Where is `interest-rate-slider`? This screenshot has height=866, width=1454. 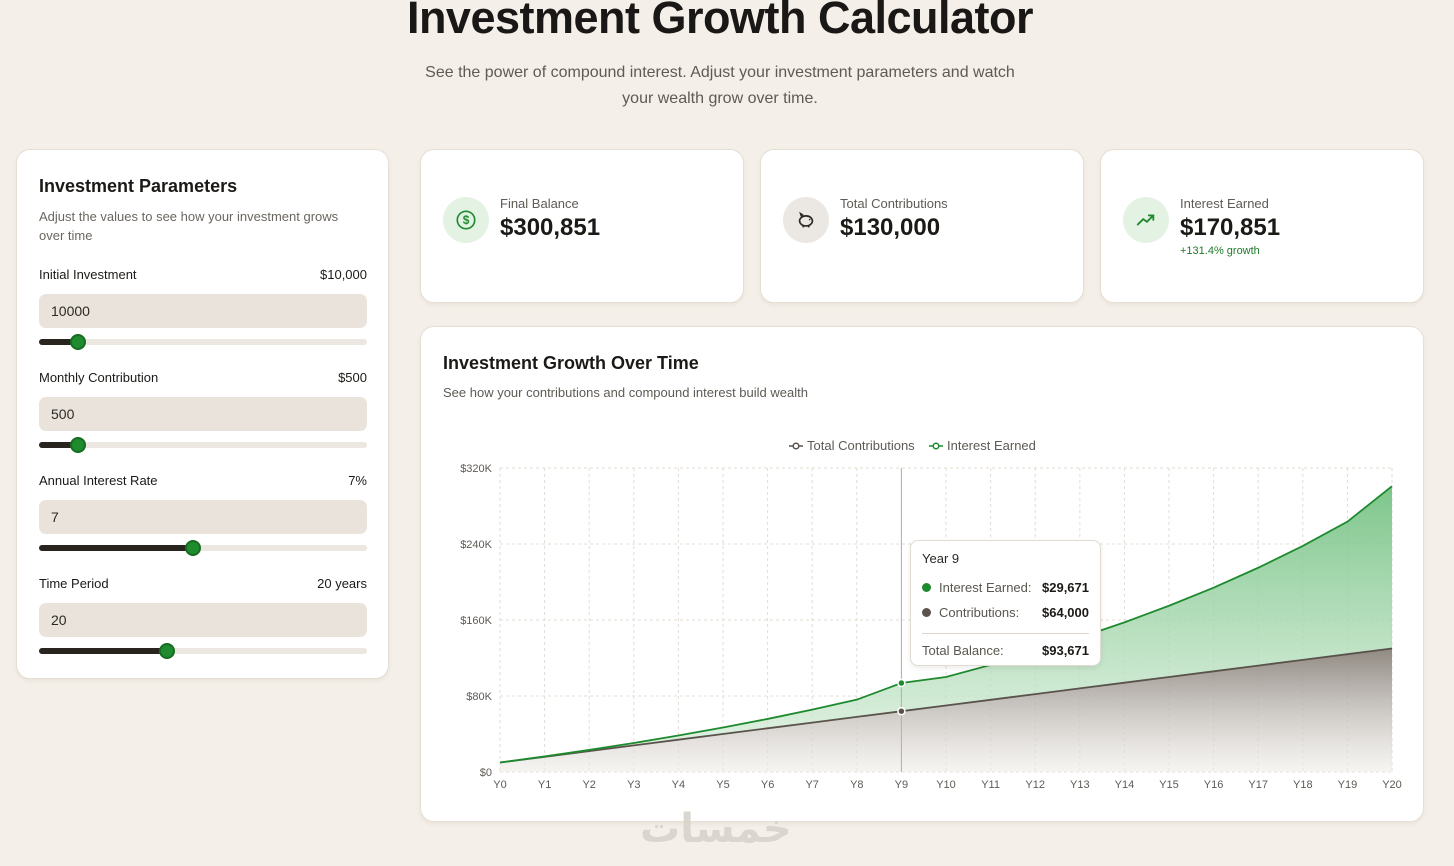
interest-rate-slider is located at coordinates (203, 548).